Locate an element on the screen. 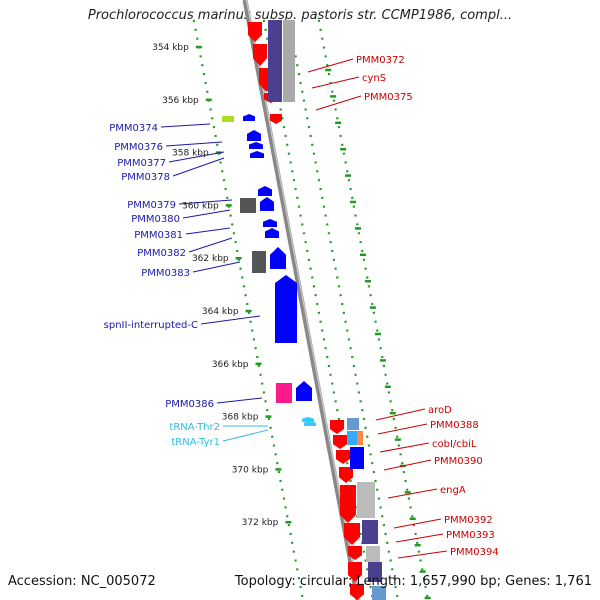 The image size is (600, 600). left-feature-label: PMM0380 is located at coordinates (155, 219).